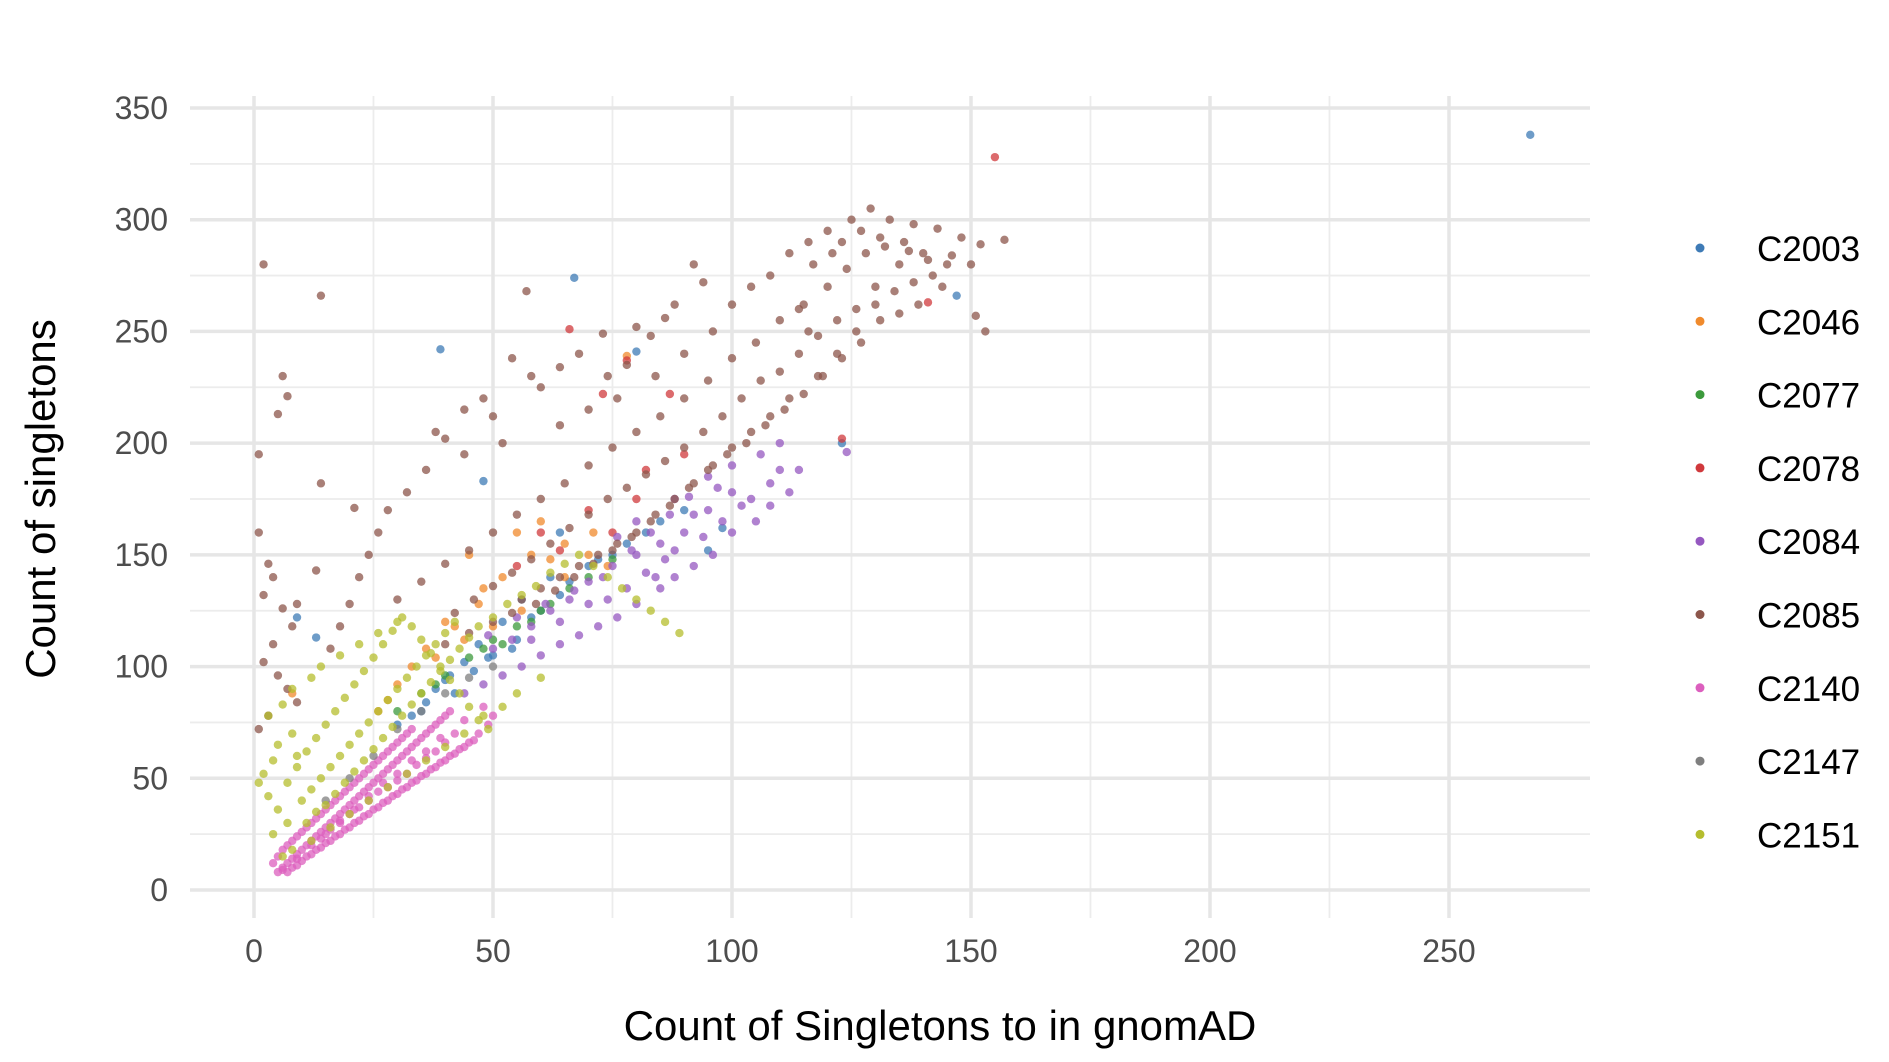 The width and height of the screenshot is (1889, 1062). What do you see at coordinates (1209, 951) in the screenshot?
I see `x-tick-label: 200` at bounding box center [1209, 951].